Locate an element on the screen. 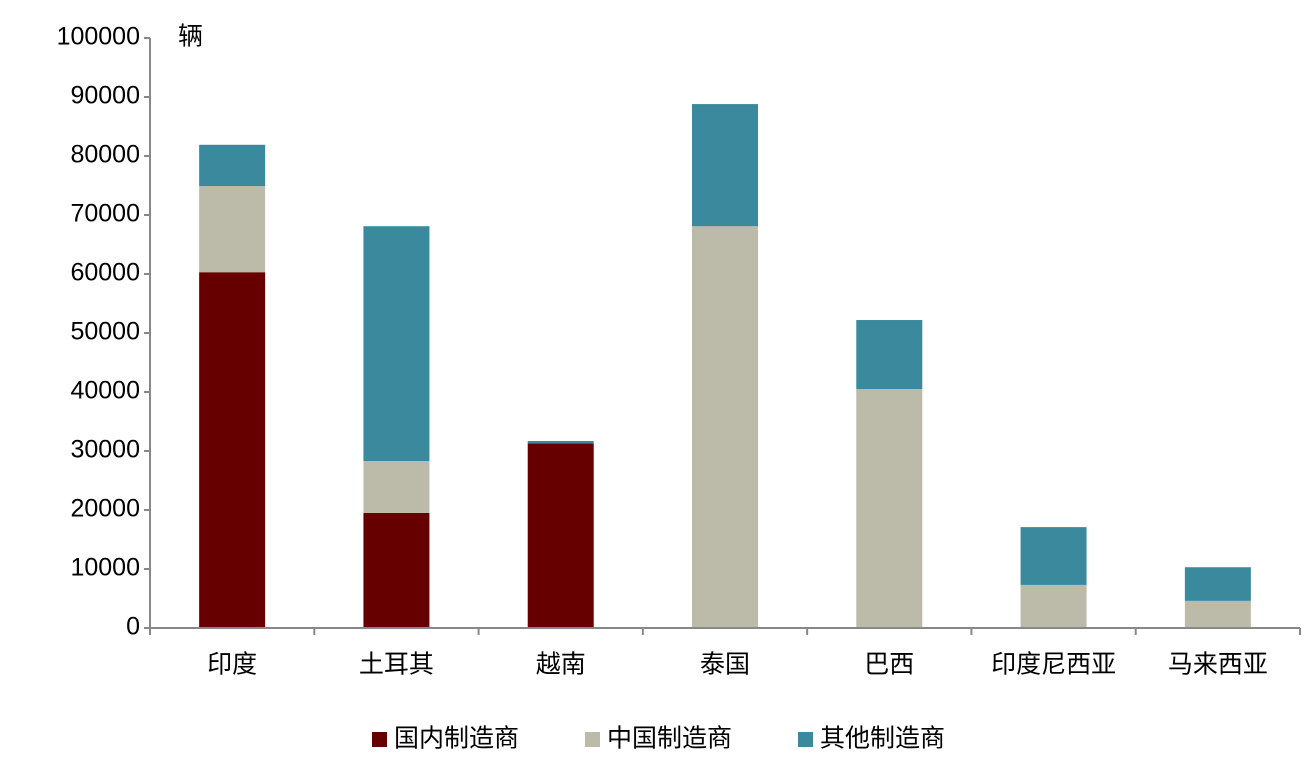 This screenshot has width=1314, height=765. x-tick-label: 越南 is located at coordinates (561, 665).